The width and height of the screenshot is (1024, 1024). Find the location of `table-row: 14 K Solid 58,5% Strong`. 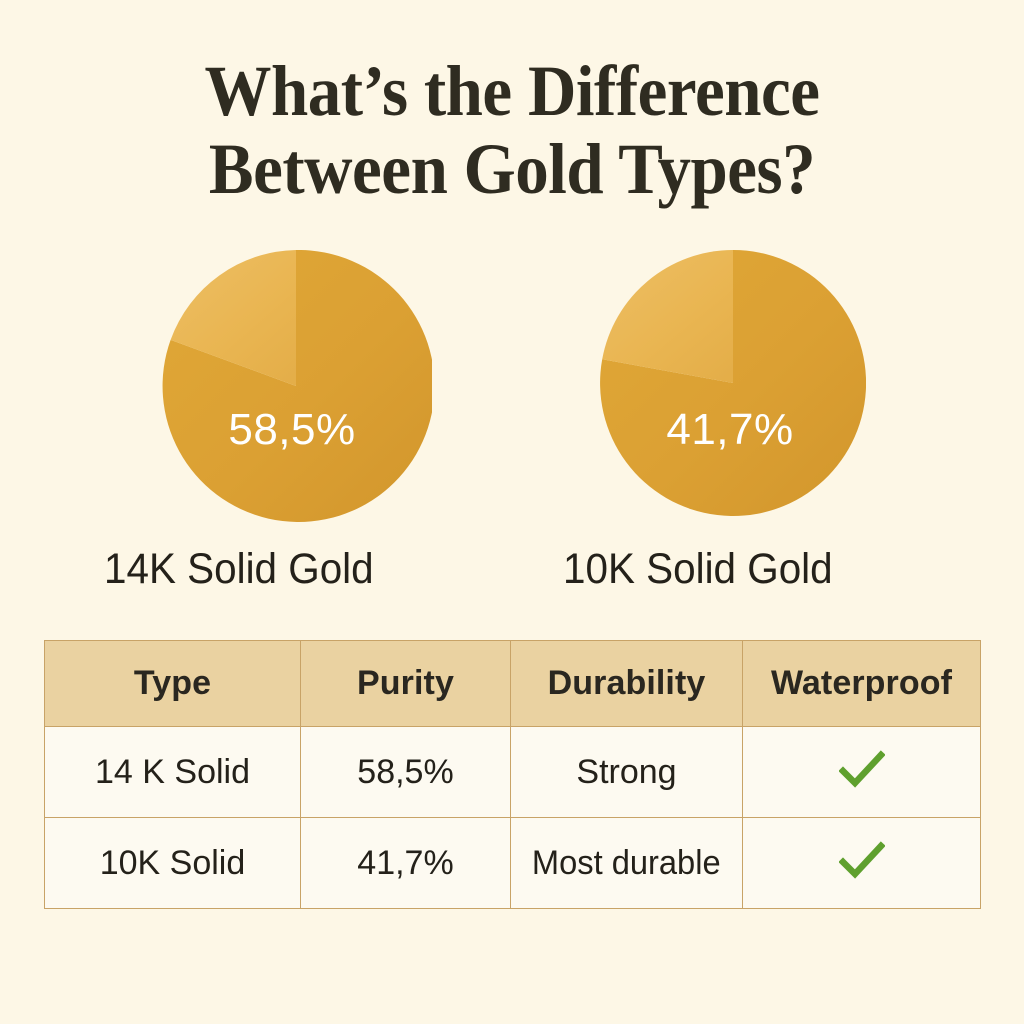

table-row: 14 K Solid 58,5% Strong is located at coordinates (512, 772).